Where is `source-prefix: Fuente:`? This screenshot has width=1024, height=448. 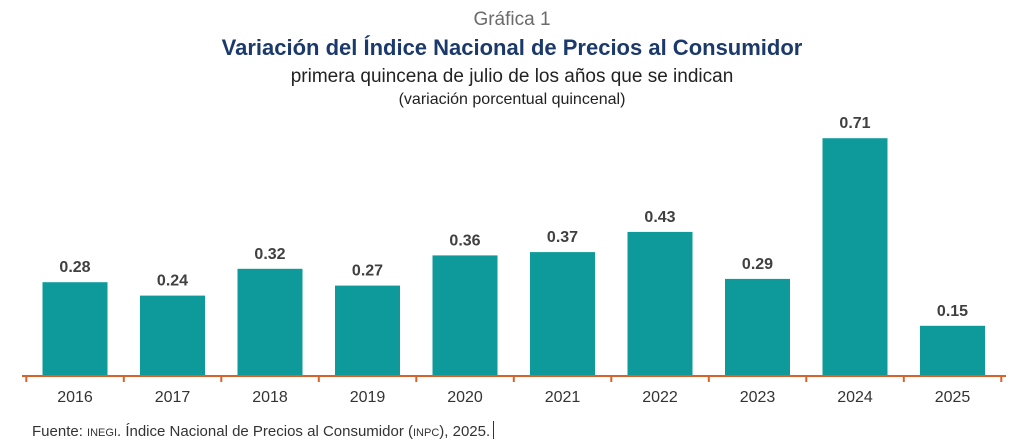 source-prefix: Fuente: is located at coordinates (60, 431).